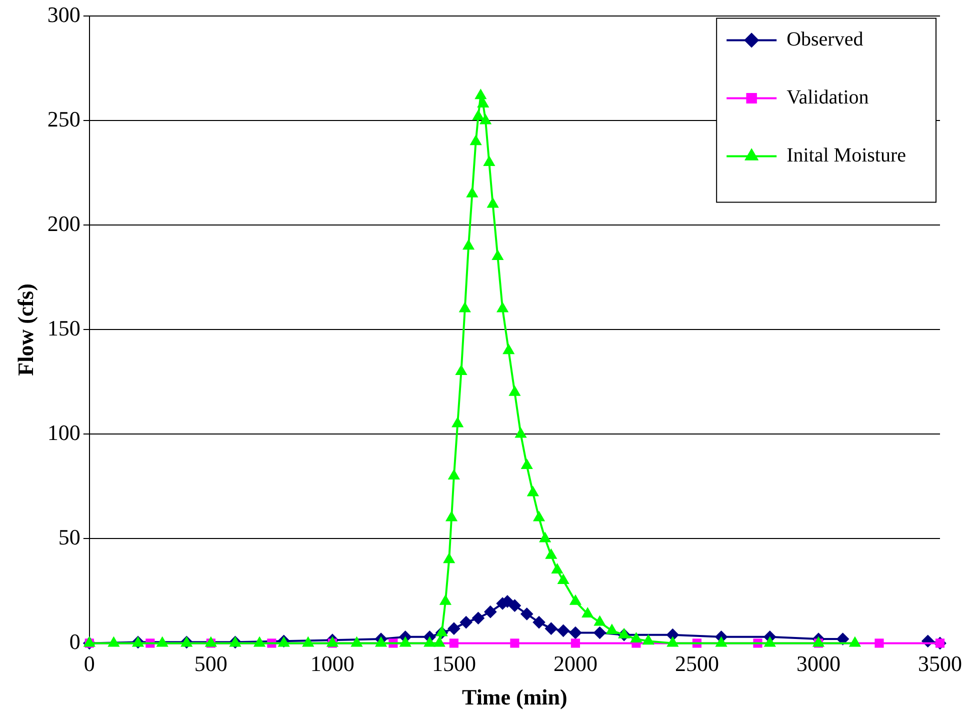 The image size is (965, 721). I want to click on y-tick-label: 250, so click(63, 119).